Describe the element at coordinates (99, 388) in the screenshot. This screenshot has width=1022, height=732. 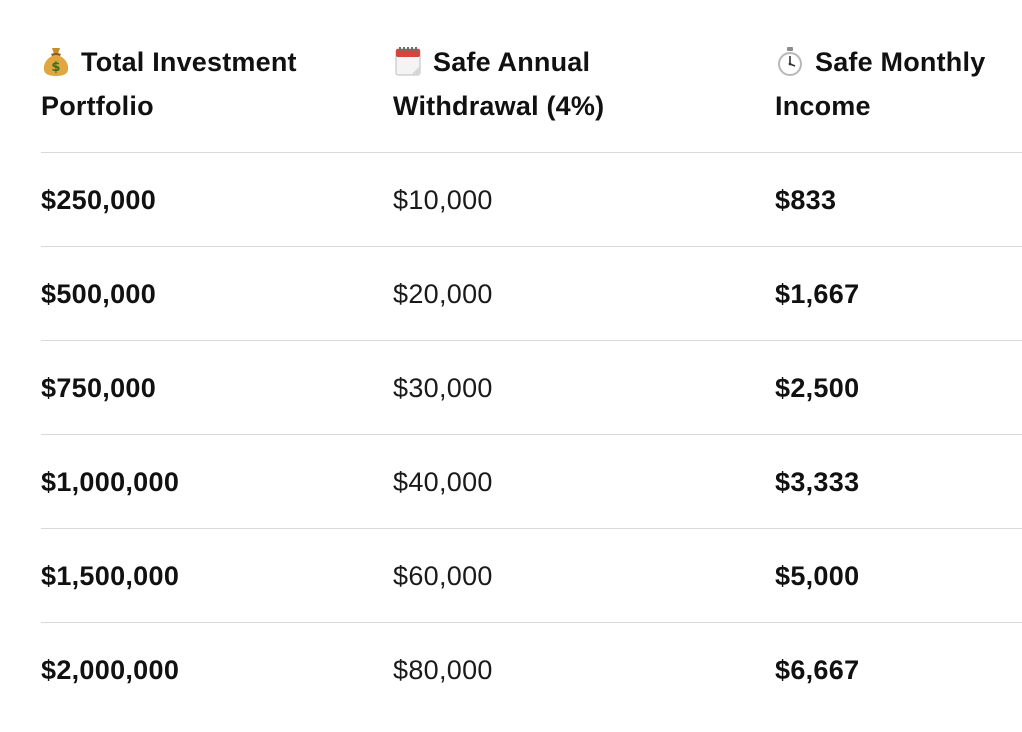
I see `portfolio-value: $750,000` at that location.